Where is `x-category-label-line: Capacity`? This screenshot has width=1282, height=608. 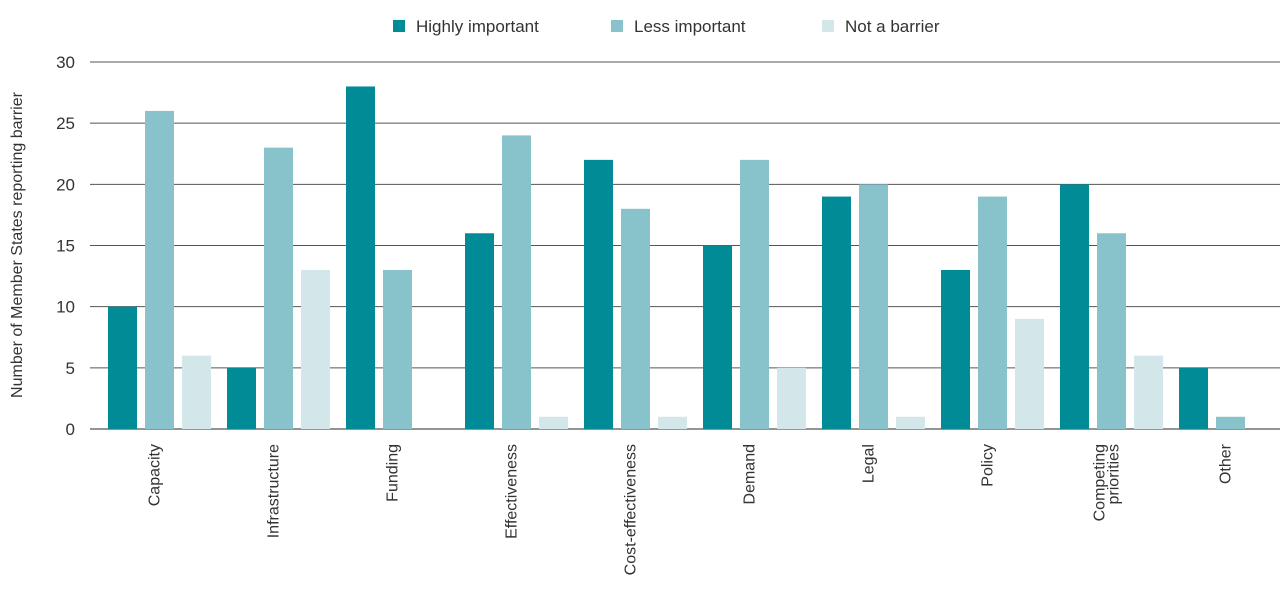
x-category-label-line: Capacity is located at coordinates (155, 475).